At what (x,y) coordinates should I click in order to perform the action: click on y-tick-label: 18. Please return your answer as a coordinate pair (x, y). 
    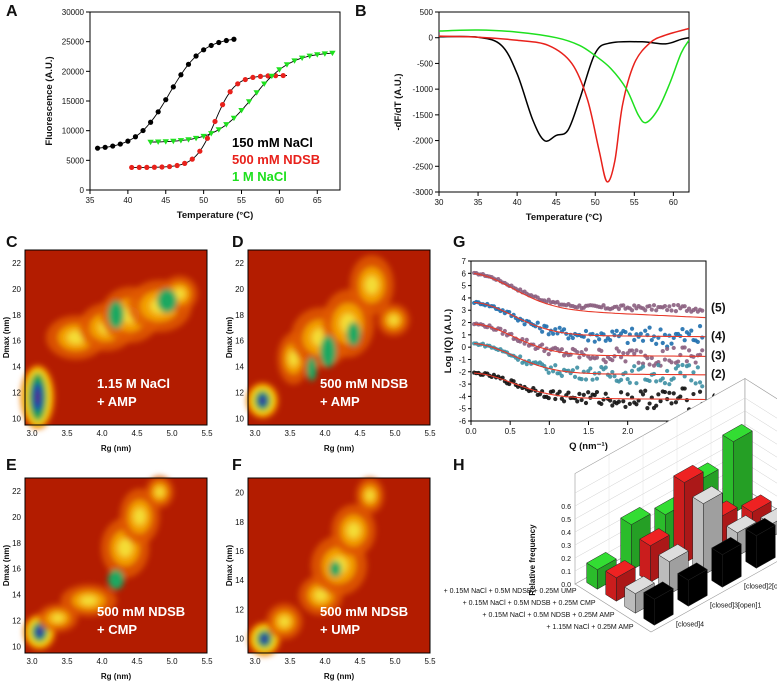
    Looking at the image, I should click on (239, 522).